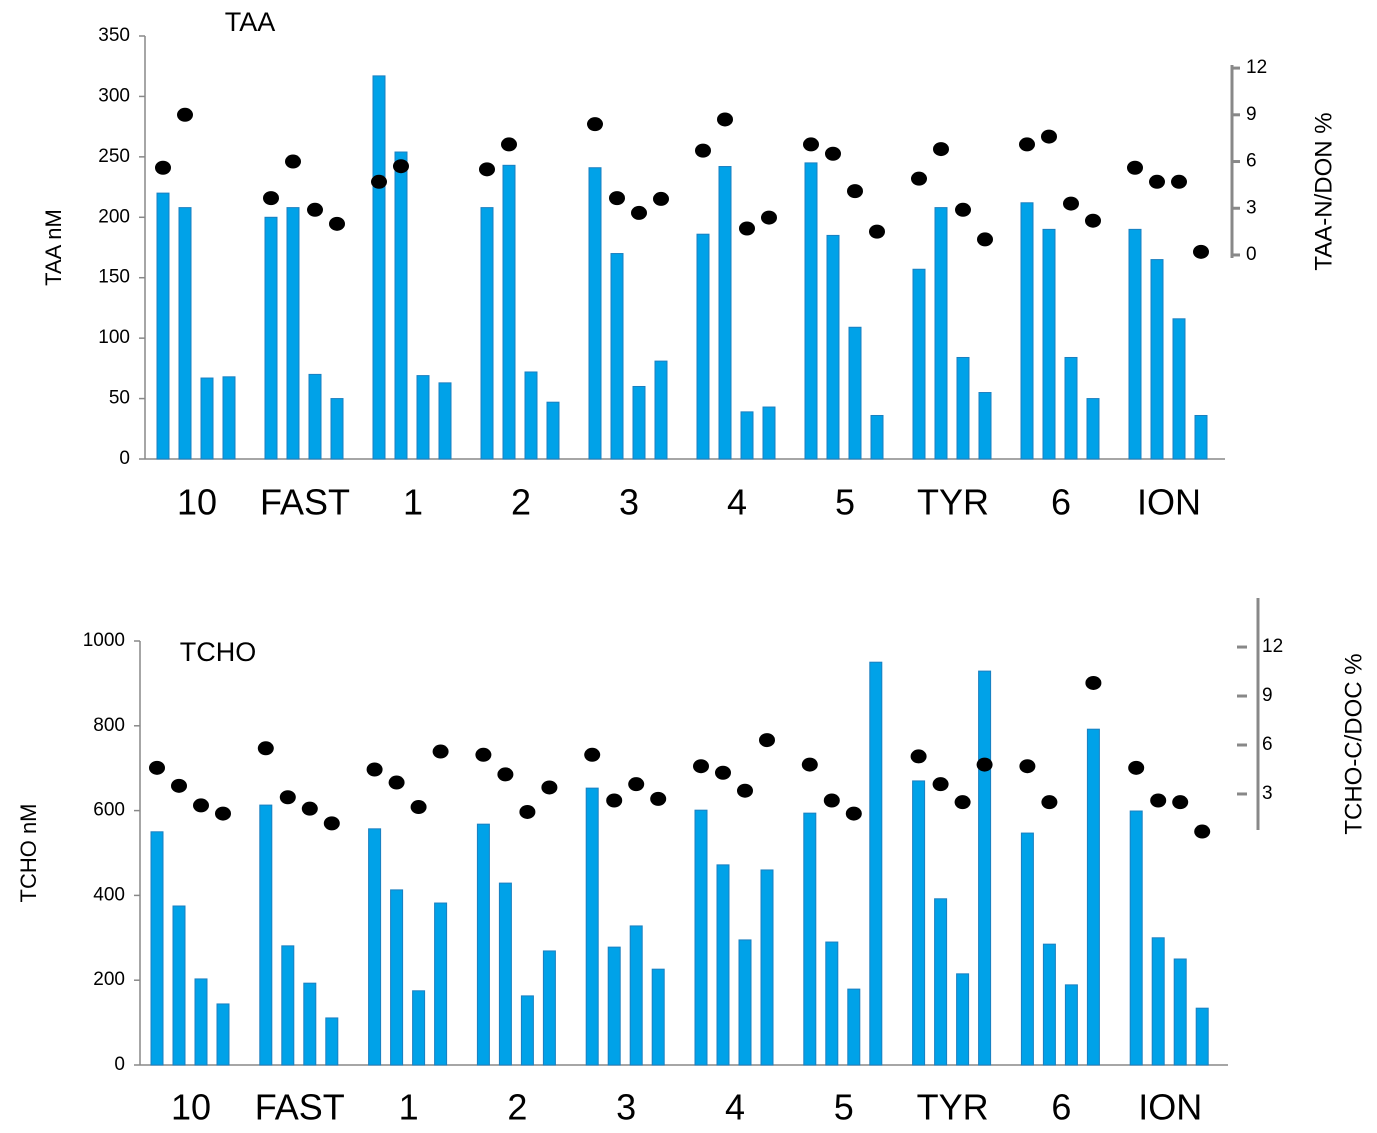 The height and width of the screenshot is (1133, 1377). What do you see at coordinates (1267, 695) in the screenshot?
I see `y2-tick-label: 9` at bounding box center [1267, 695].